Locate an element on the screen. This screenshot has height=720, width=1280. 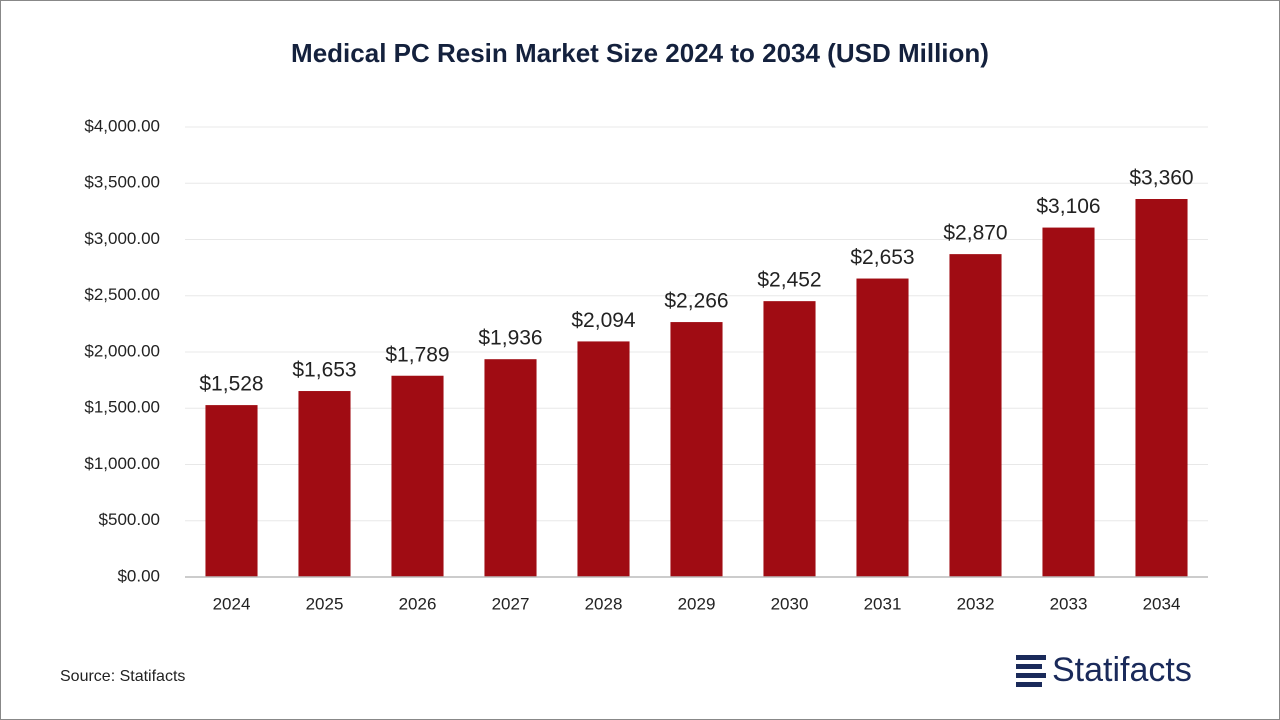
value-label: $1,789 is located at coordinates (417, 354).